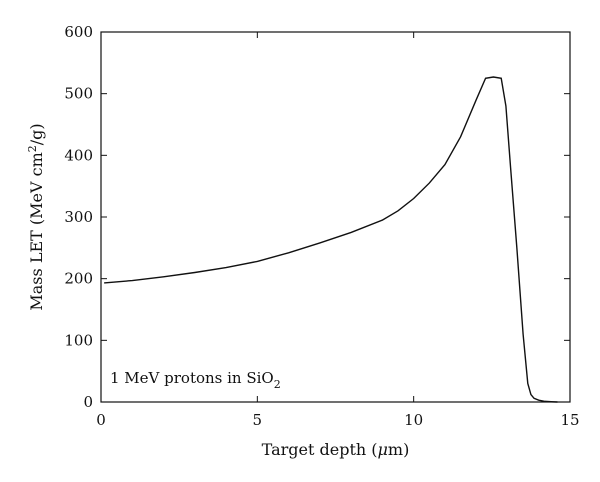  Describe the element at coordinates (569, 420) in the screenshot. I see `x-tick-label: 15` at that location.